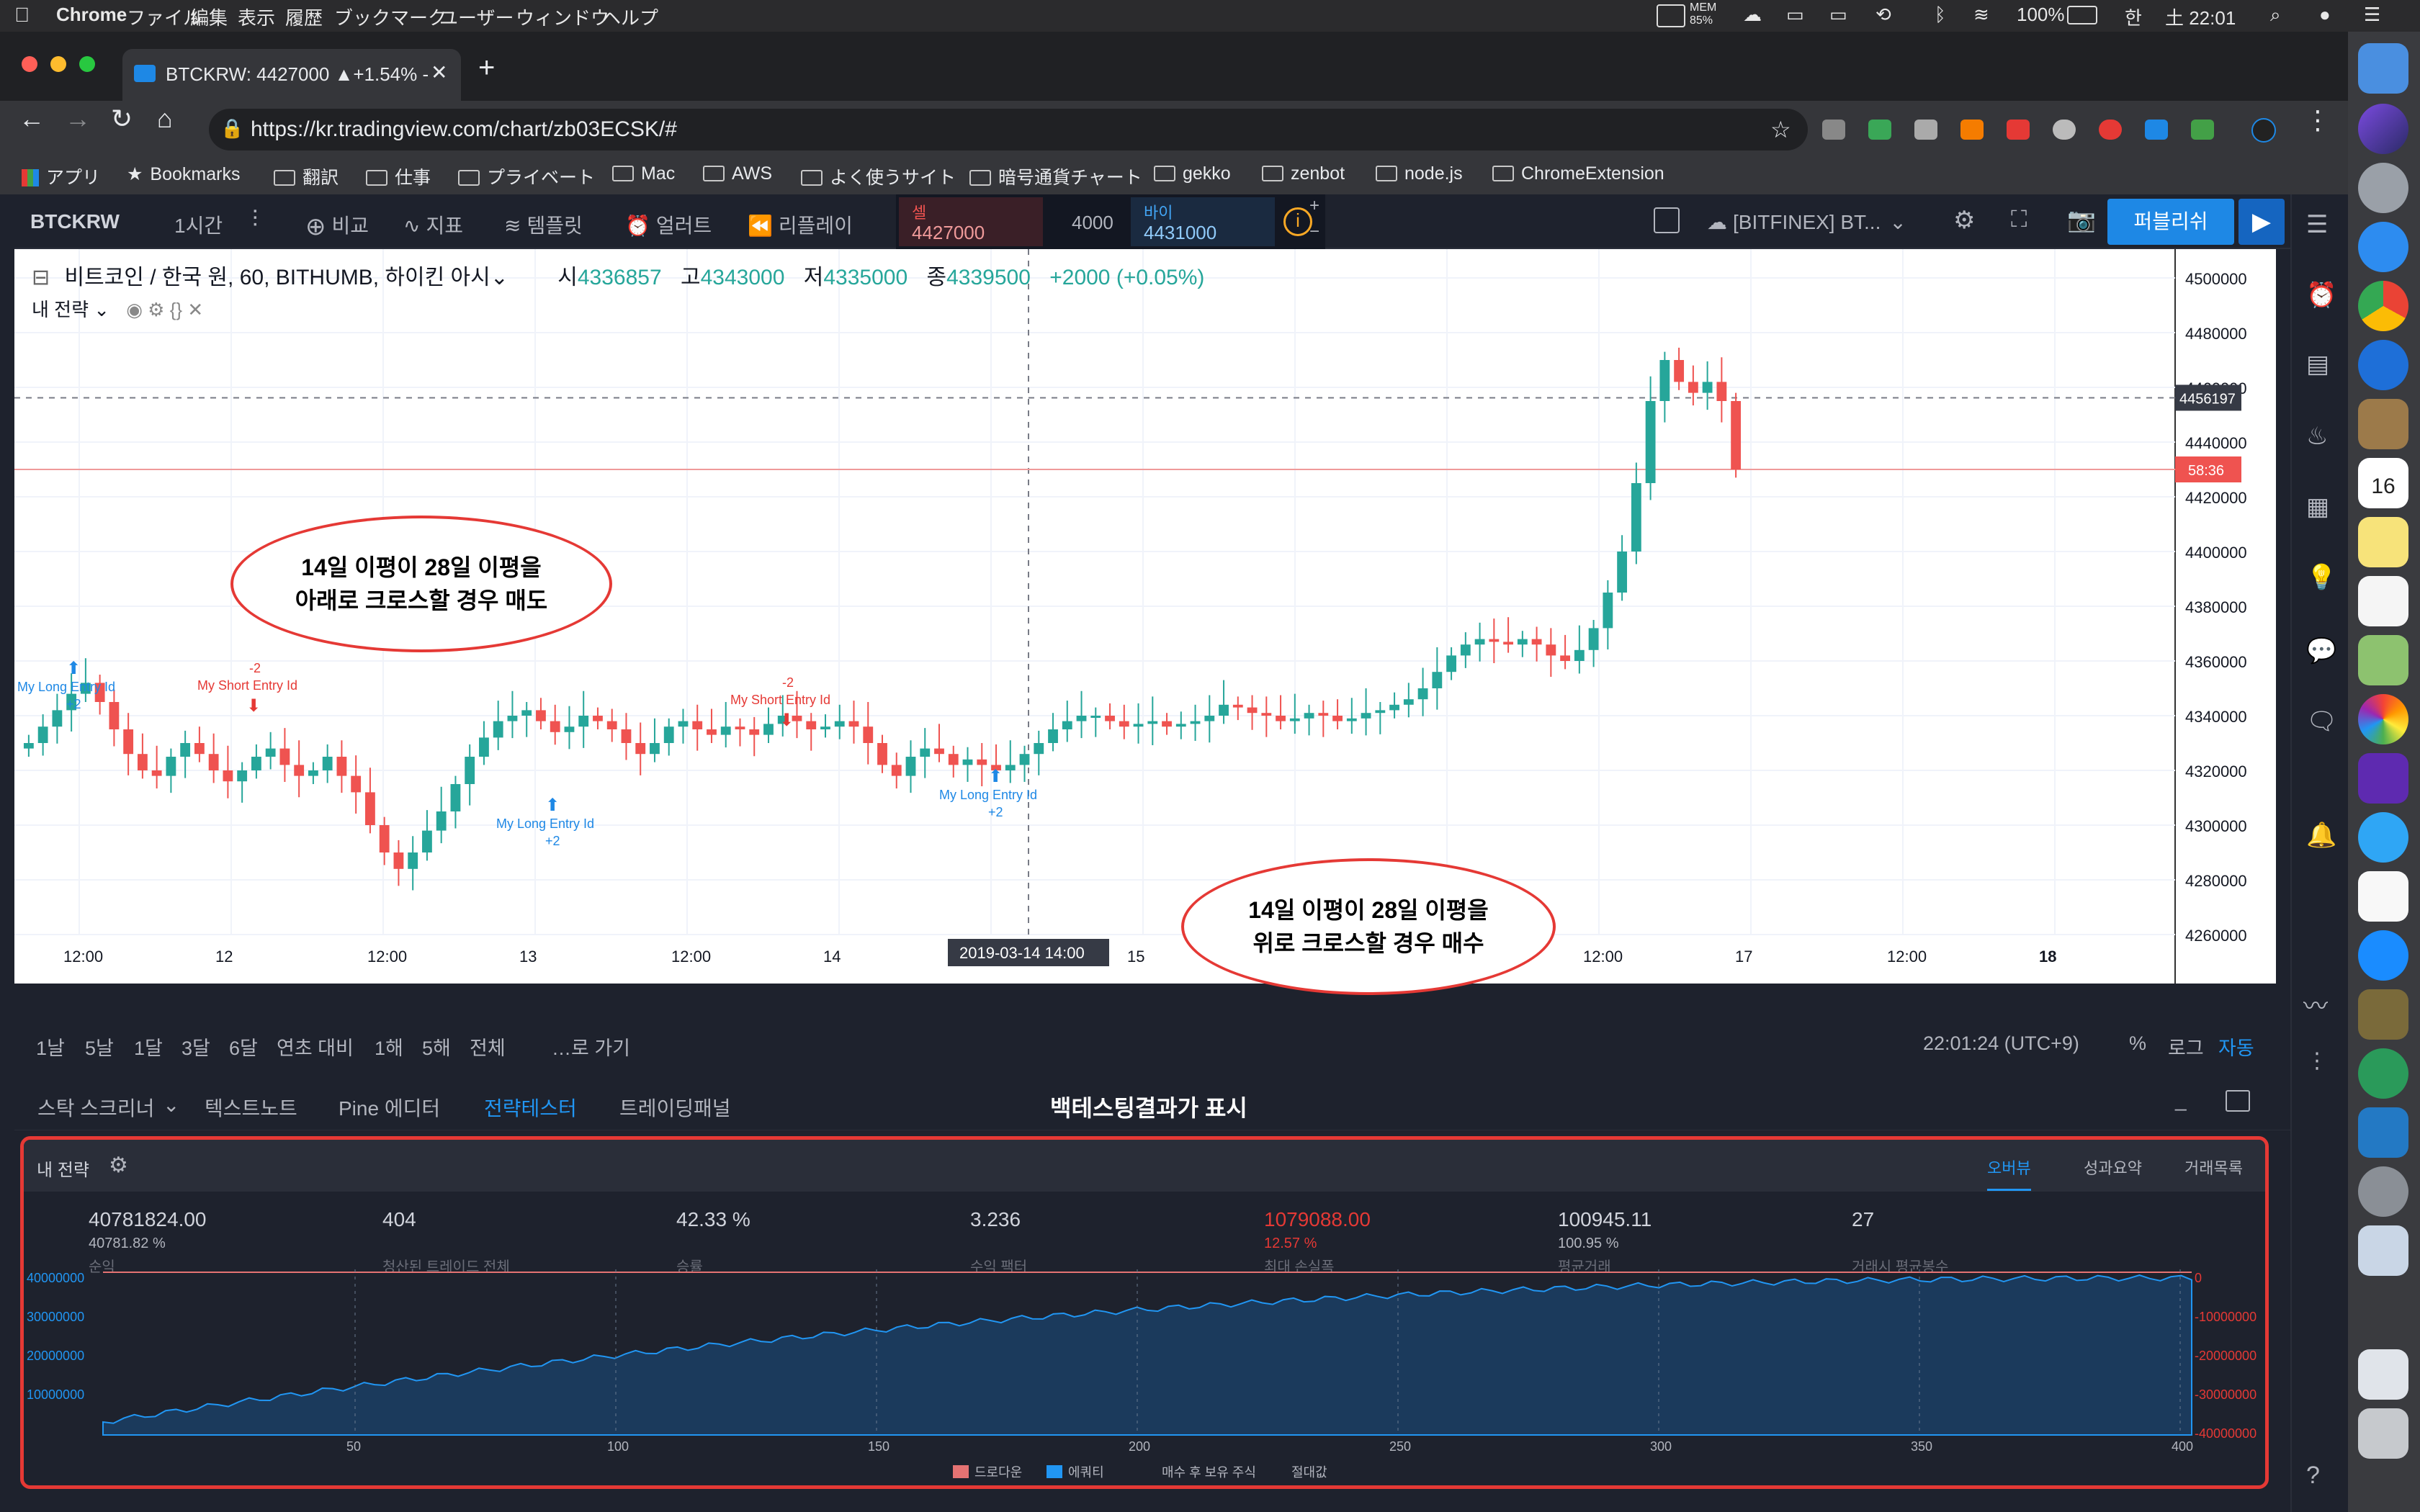 The height and width of the screenshot is (1512, 2420). Describe the element at coordinates (1578, 173) in the screenshot. I see `bookmark-folder: ChromeExtension` at that location.